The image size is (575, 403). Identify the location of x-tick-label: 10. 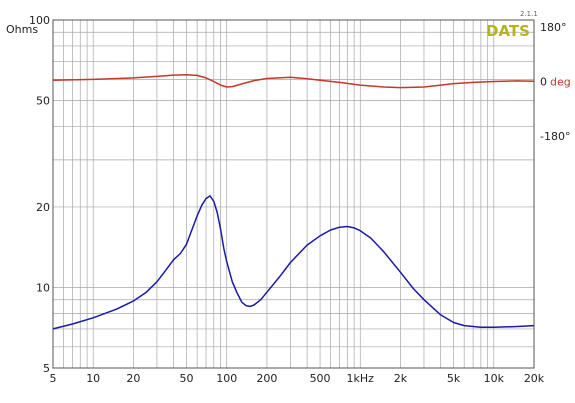
(93, 378).